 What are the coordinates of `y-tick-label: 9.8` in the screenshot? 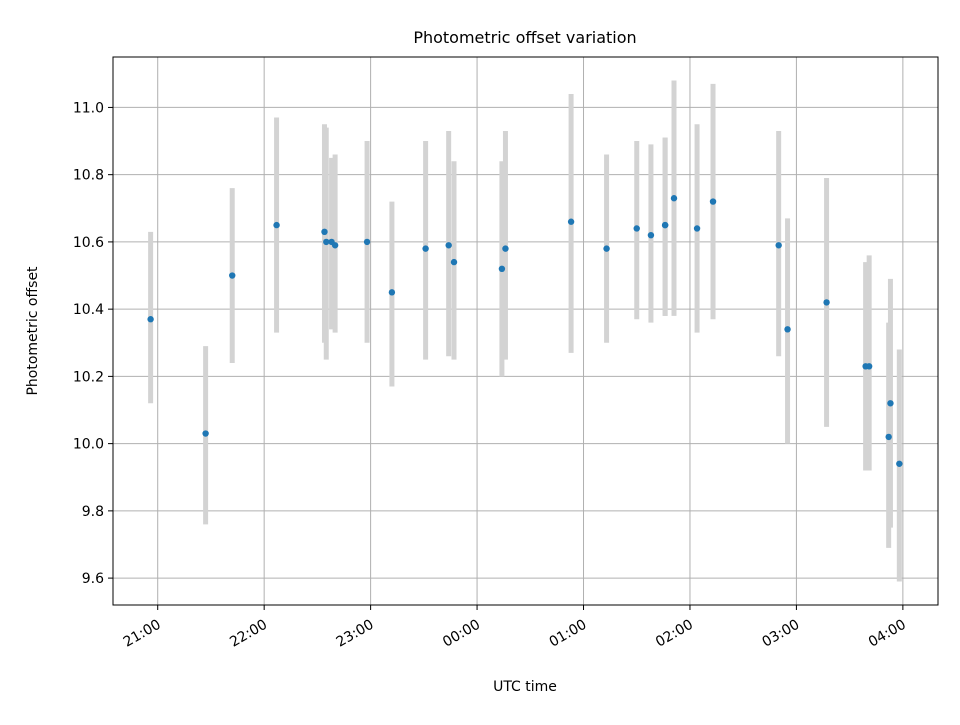 It's located at (93, 512).